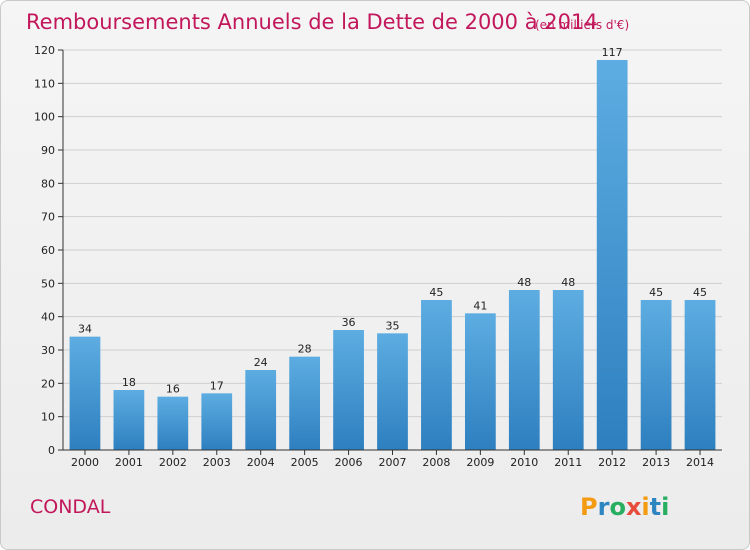  Describe the element at coordinates (173, 389) in the screenshot. I see `bar-value-label: 16` at that location.